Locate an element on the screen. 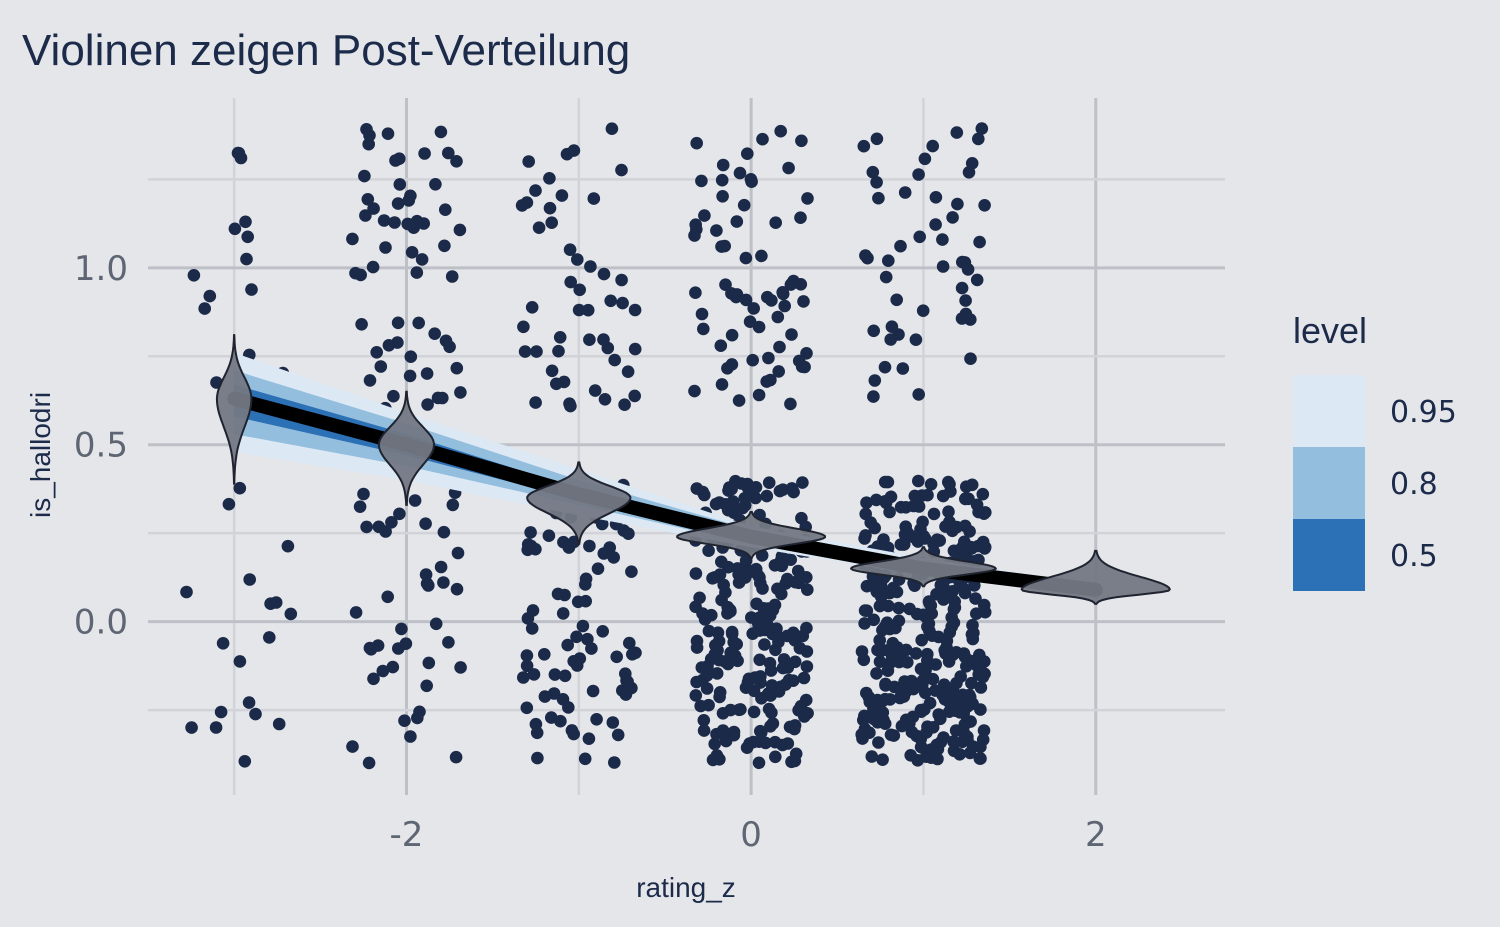 The width and height of the screenshot is (1500, 927). violin is located at coordinates (406, 448).